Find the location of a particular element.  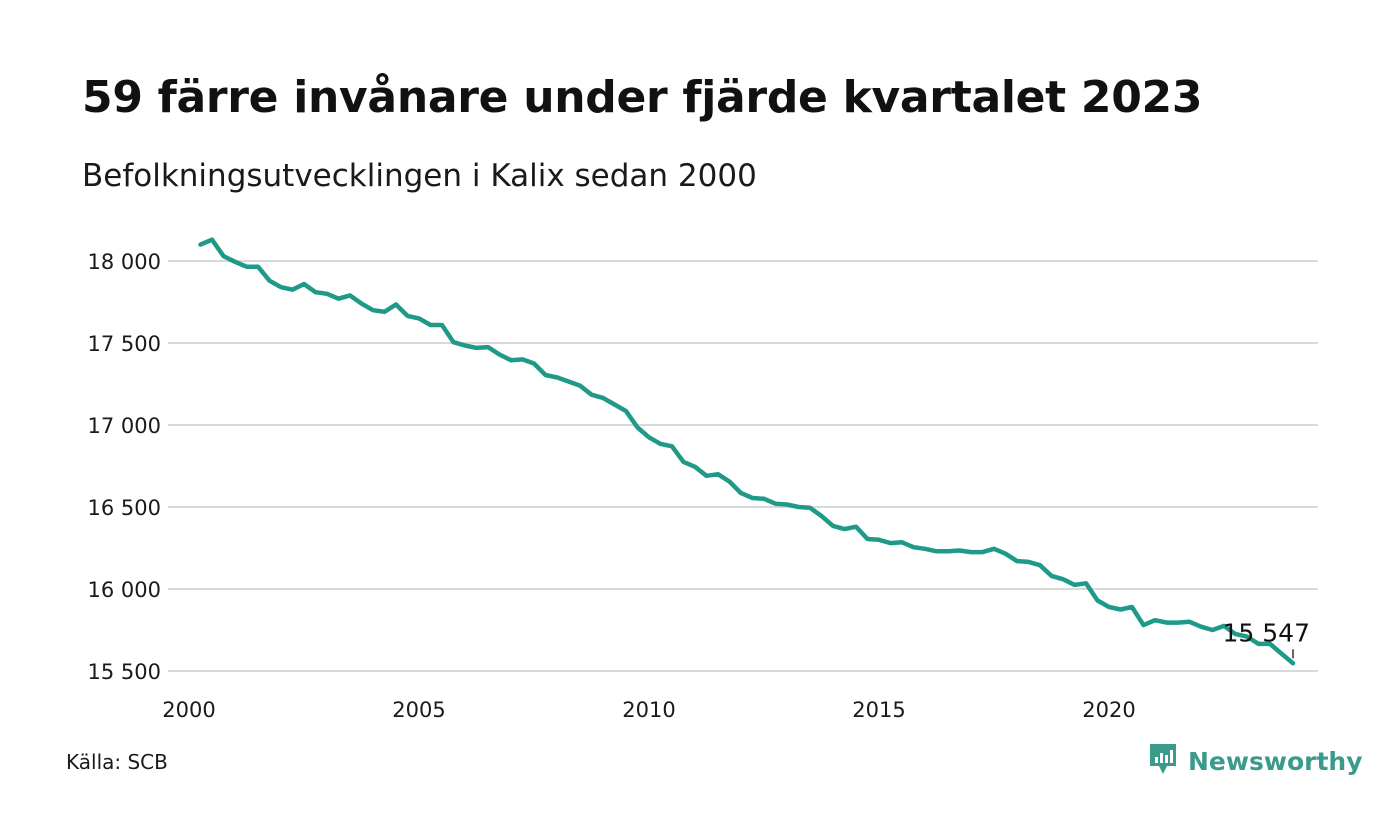

source-note: Källa: SCB is located at coordinates (117, 762).